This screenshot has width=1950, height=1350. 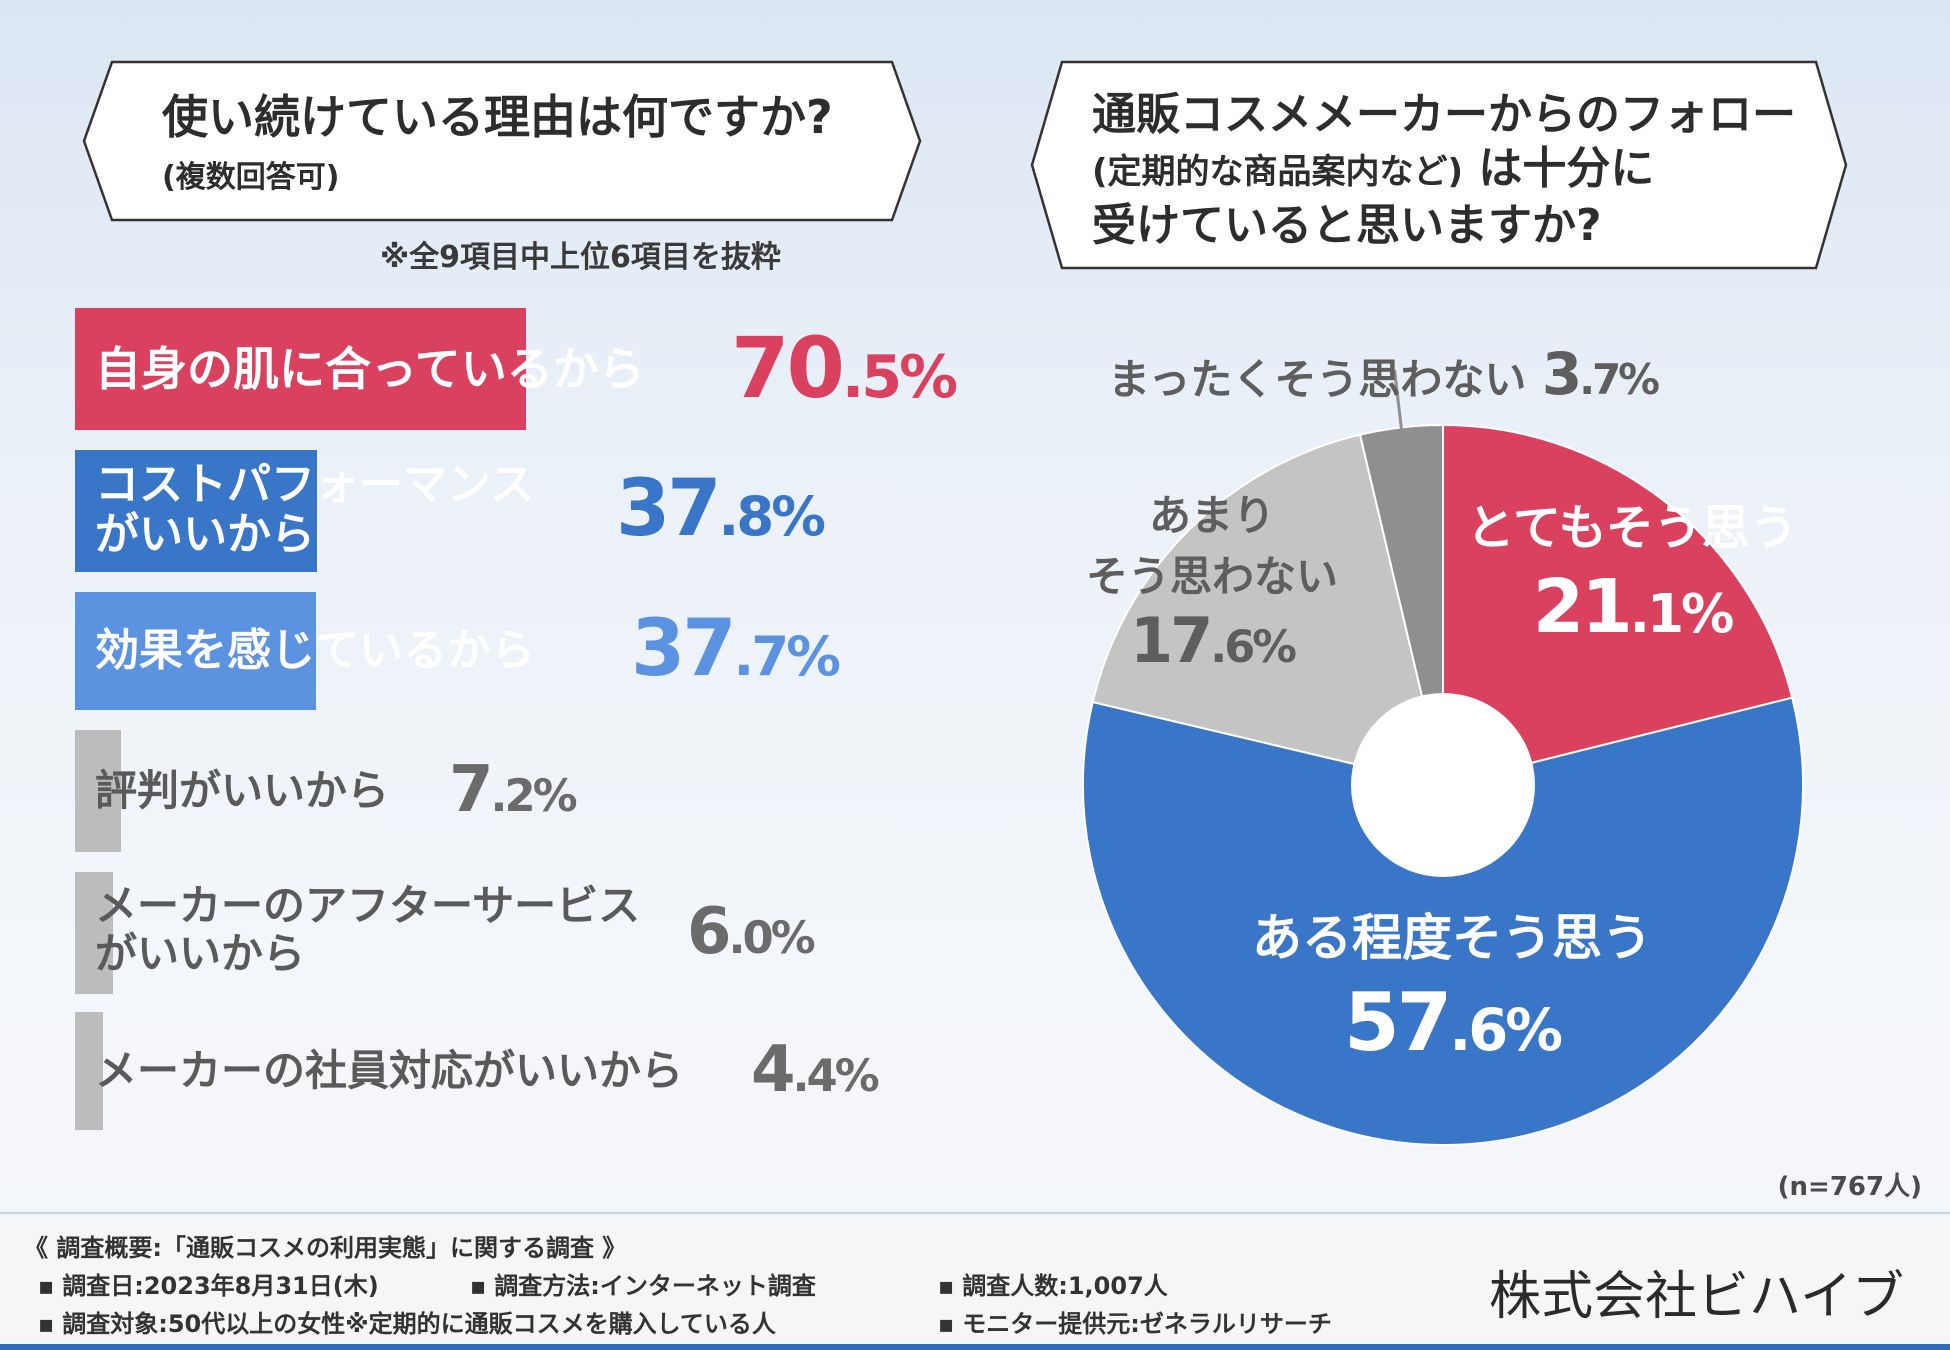 I want to click on footer-divider, so click(x=975, y=1213).